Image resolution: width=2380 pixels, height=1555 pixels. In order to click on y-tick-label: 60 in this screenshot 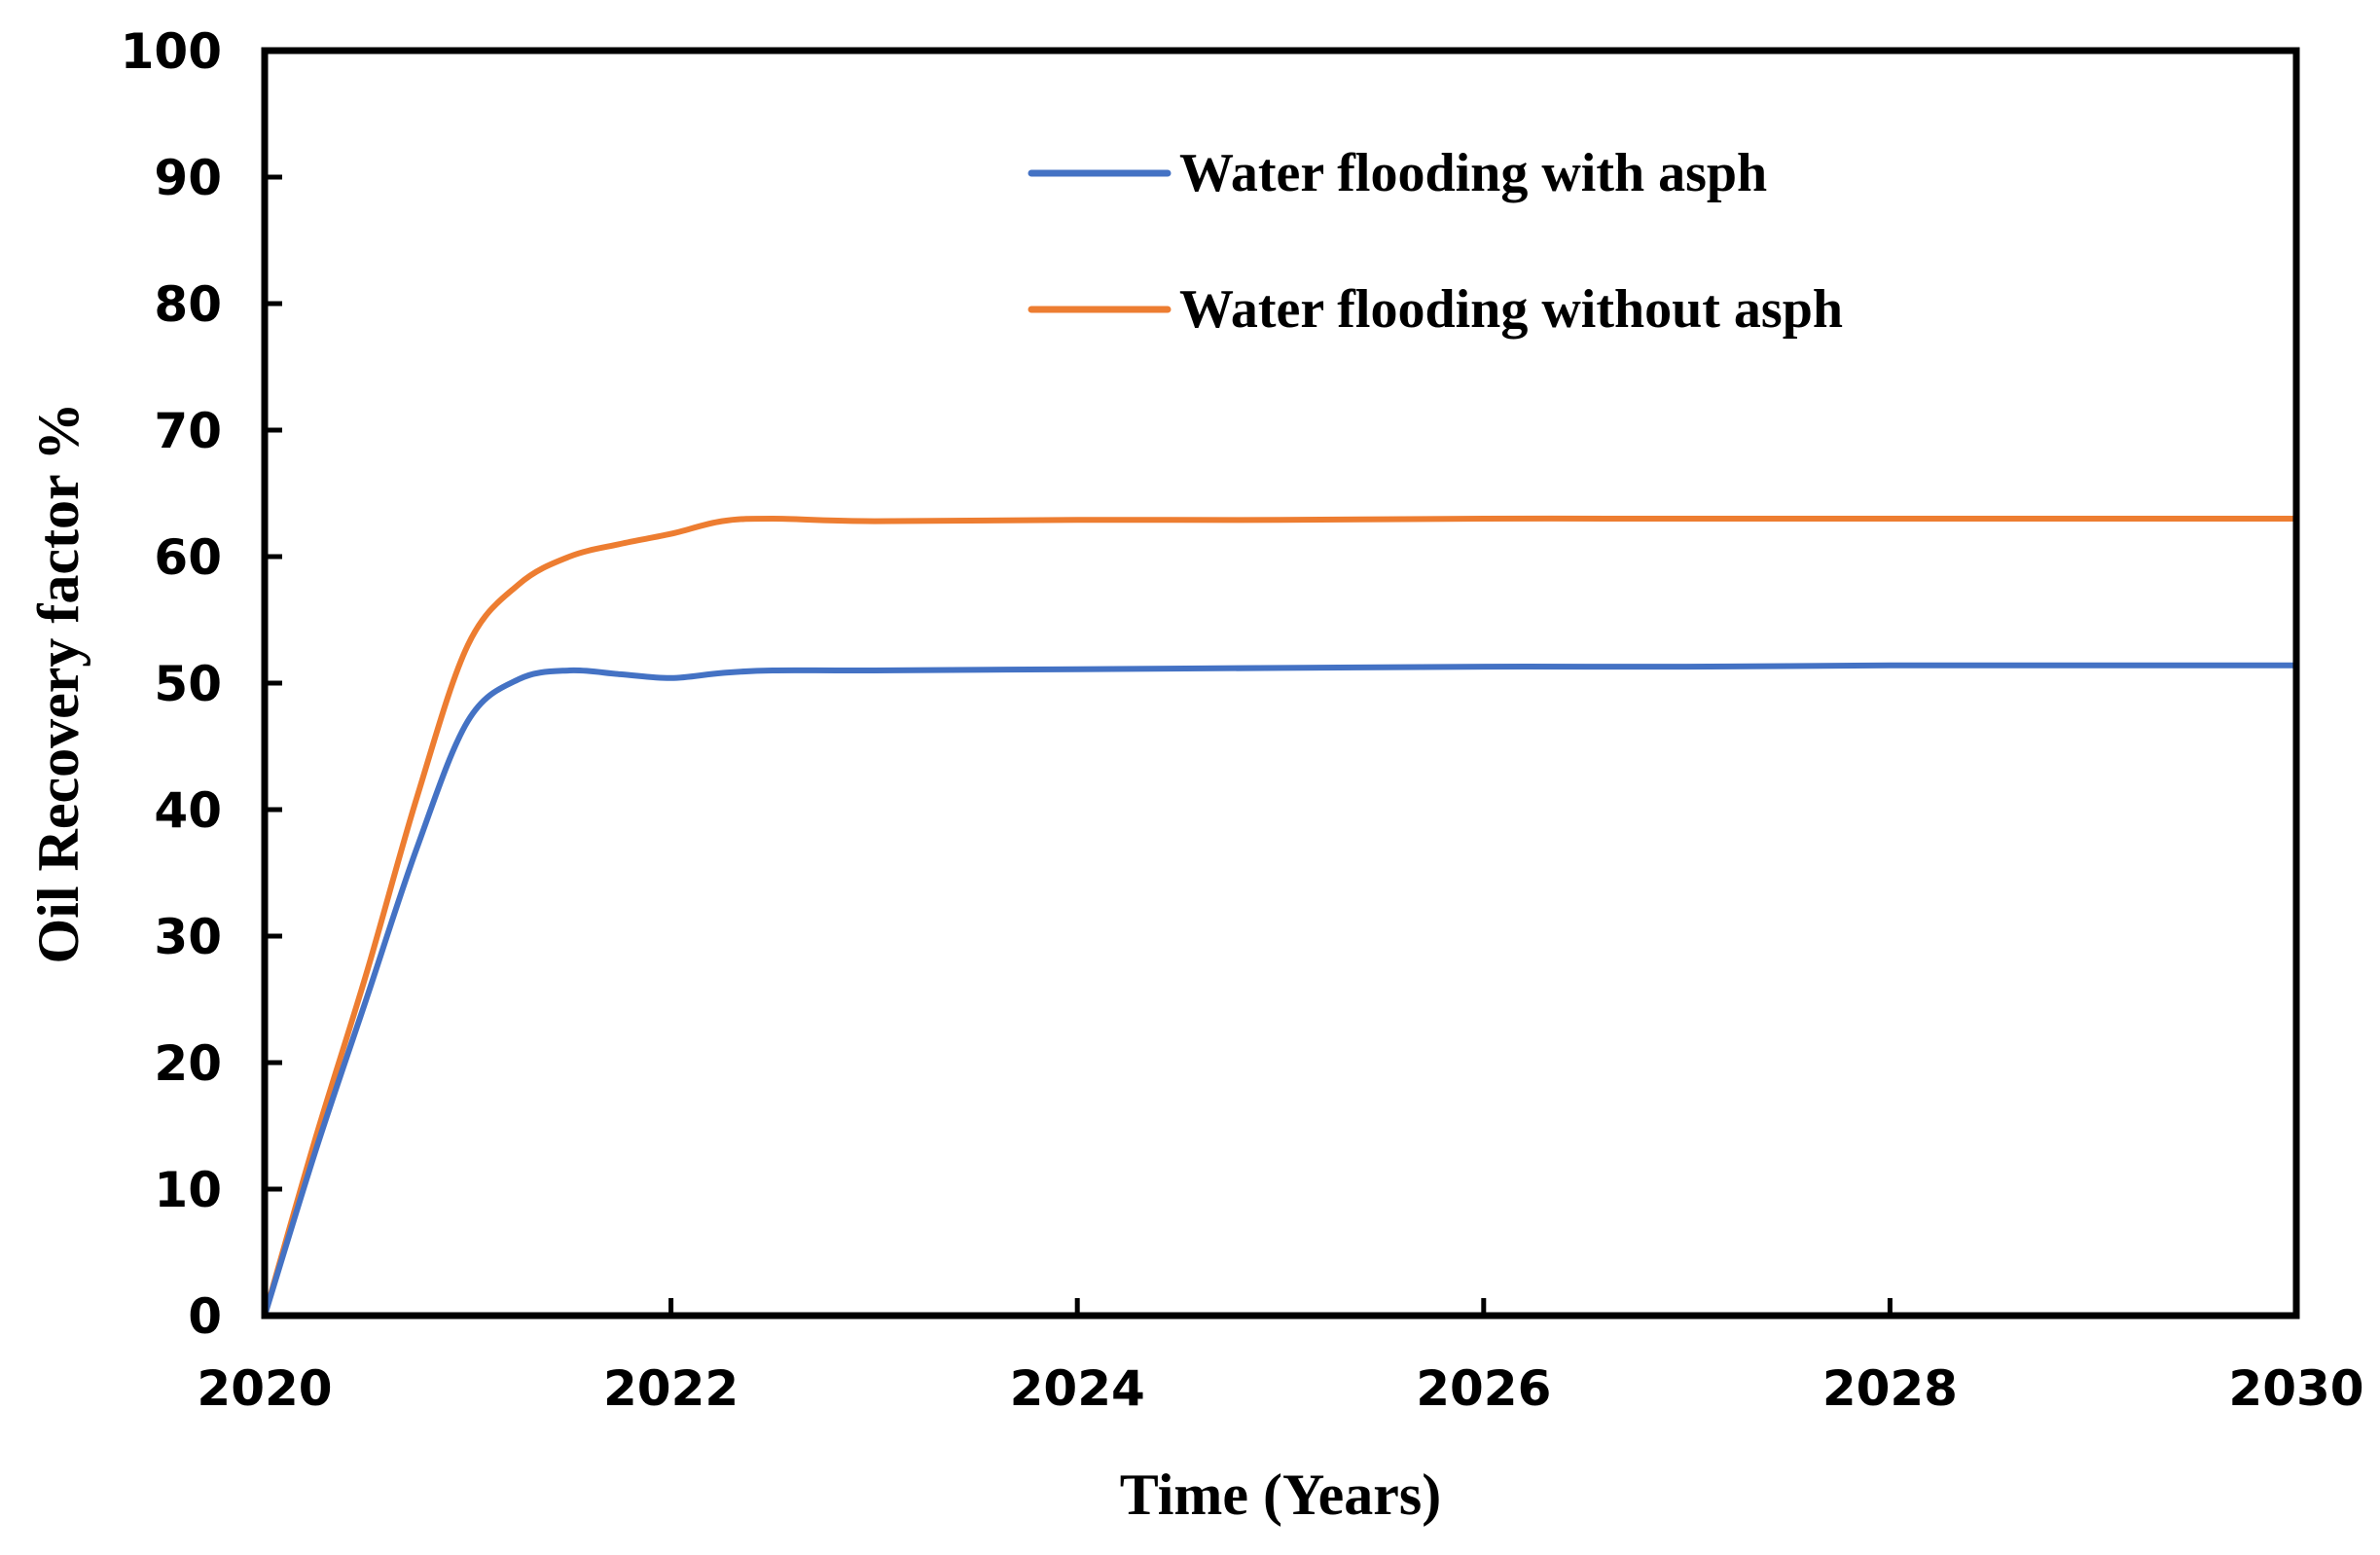, I will do `click(188, 557)`.